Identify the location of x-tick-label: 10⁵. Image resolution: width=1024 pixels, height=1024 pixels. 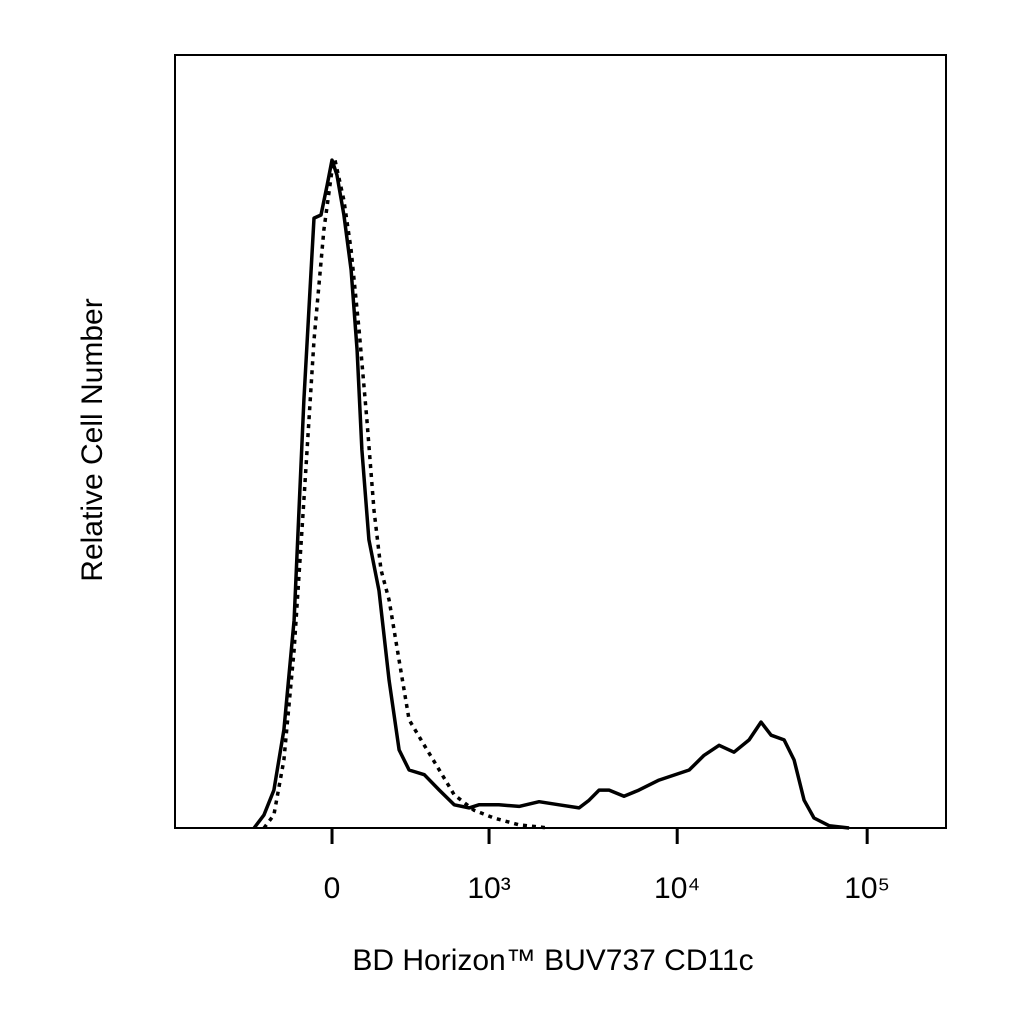
(867, 888).